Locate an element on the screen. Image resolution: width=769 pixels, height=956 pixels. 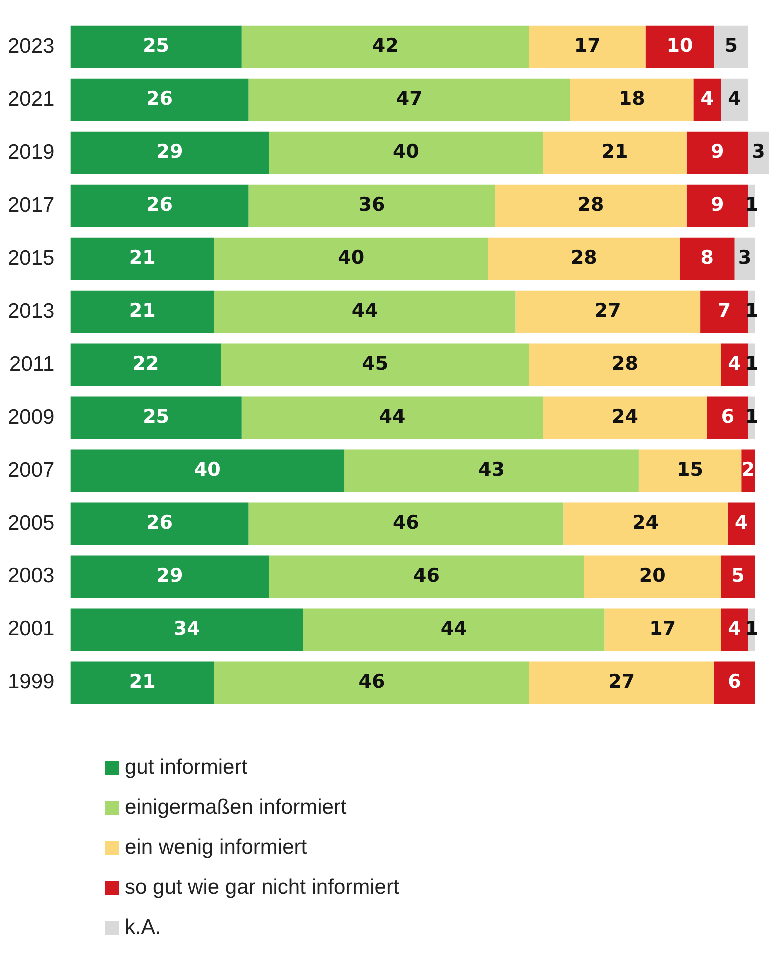
data-label: 15 is located at coordinates (690, 469).